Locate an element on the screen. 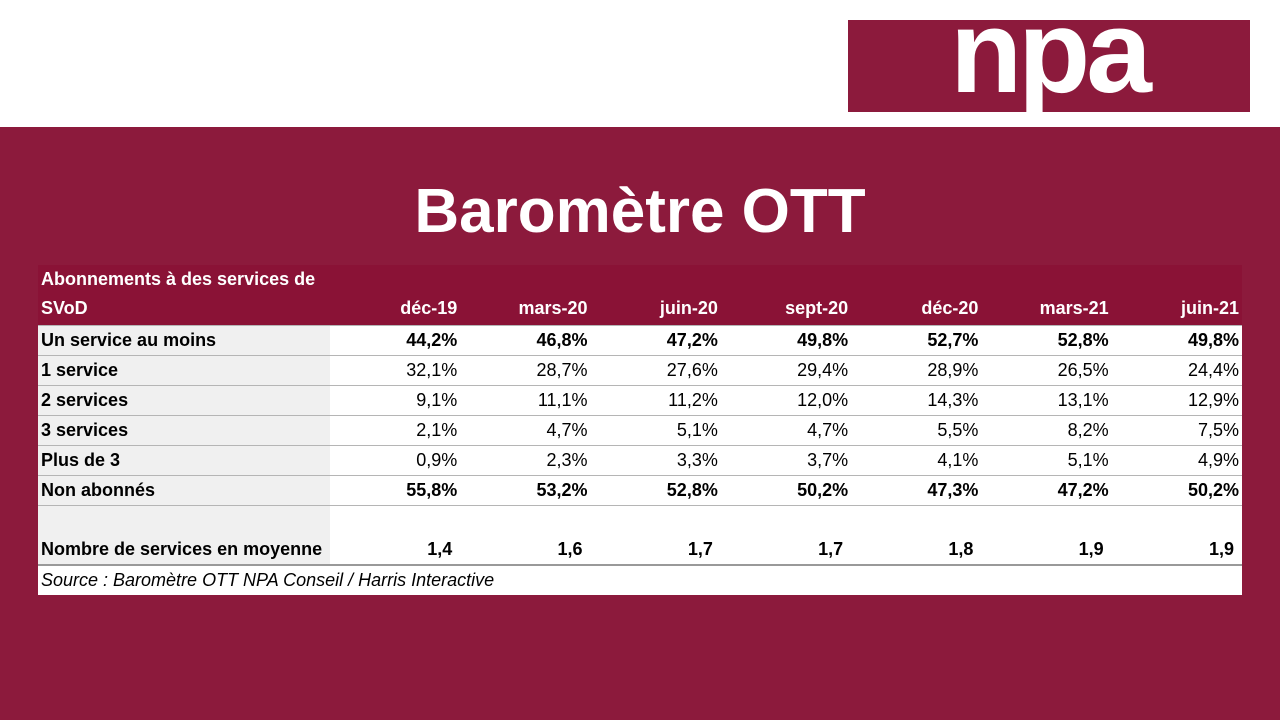 This screenshot has width=1280, height=720. table-row: 3 services 2,1% 4,7% 5,1% 4,7% 5,5% 8,2% 7,5% is located at coordinates (640, 430).